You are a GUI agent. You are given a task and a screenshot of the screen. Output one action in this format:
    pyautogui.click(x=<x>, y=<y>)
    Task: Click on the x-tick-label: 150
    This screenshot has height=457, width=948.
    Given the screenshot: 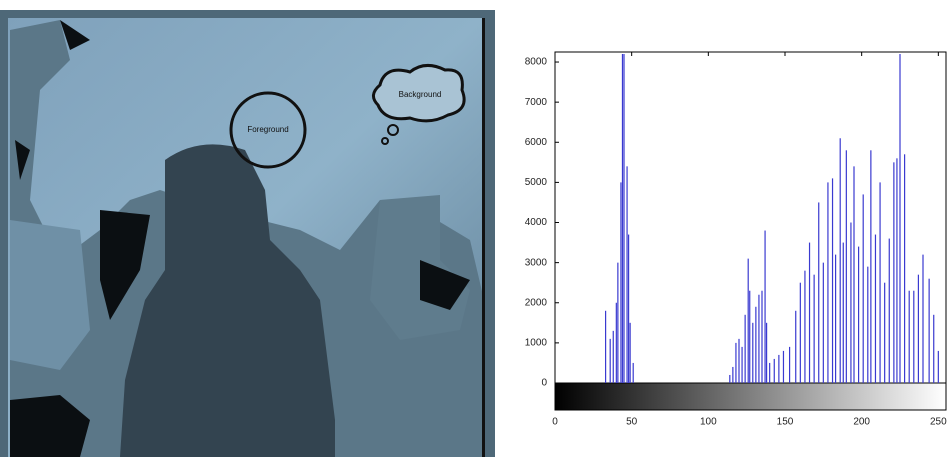 What is the action you would take?
    pyautogui.click(x=785, y=422)
    